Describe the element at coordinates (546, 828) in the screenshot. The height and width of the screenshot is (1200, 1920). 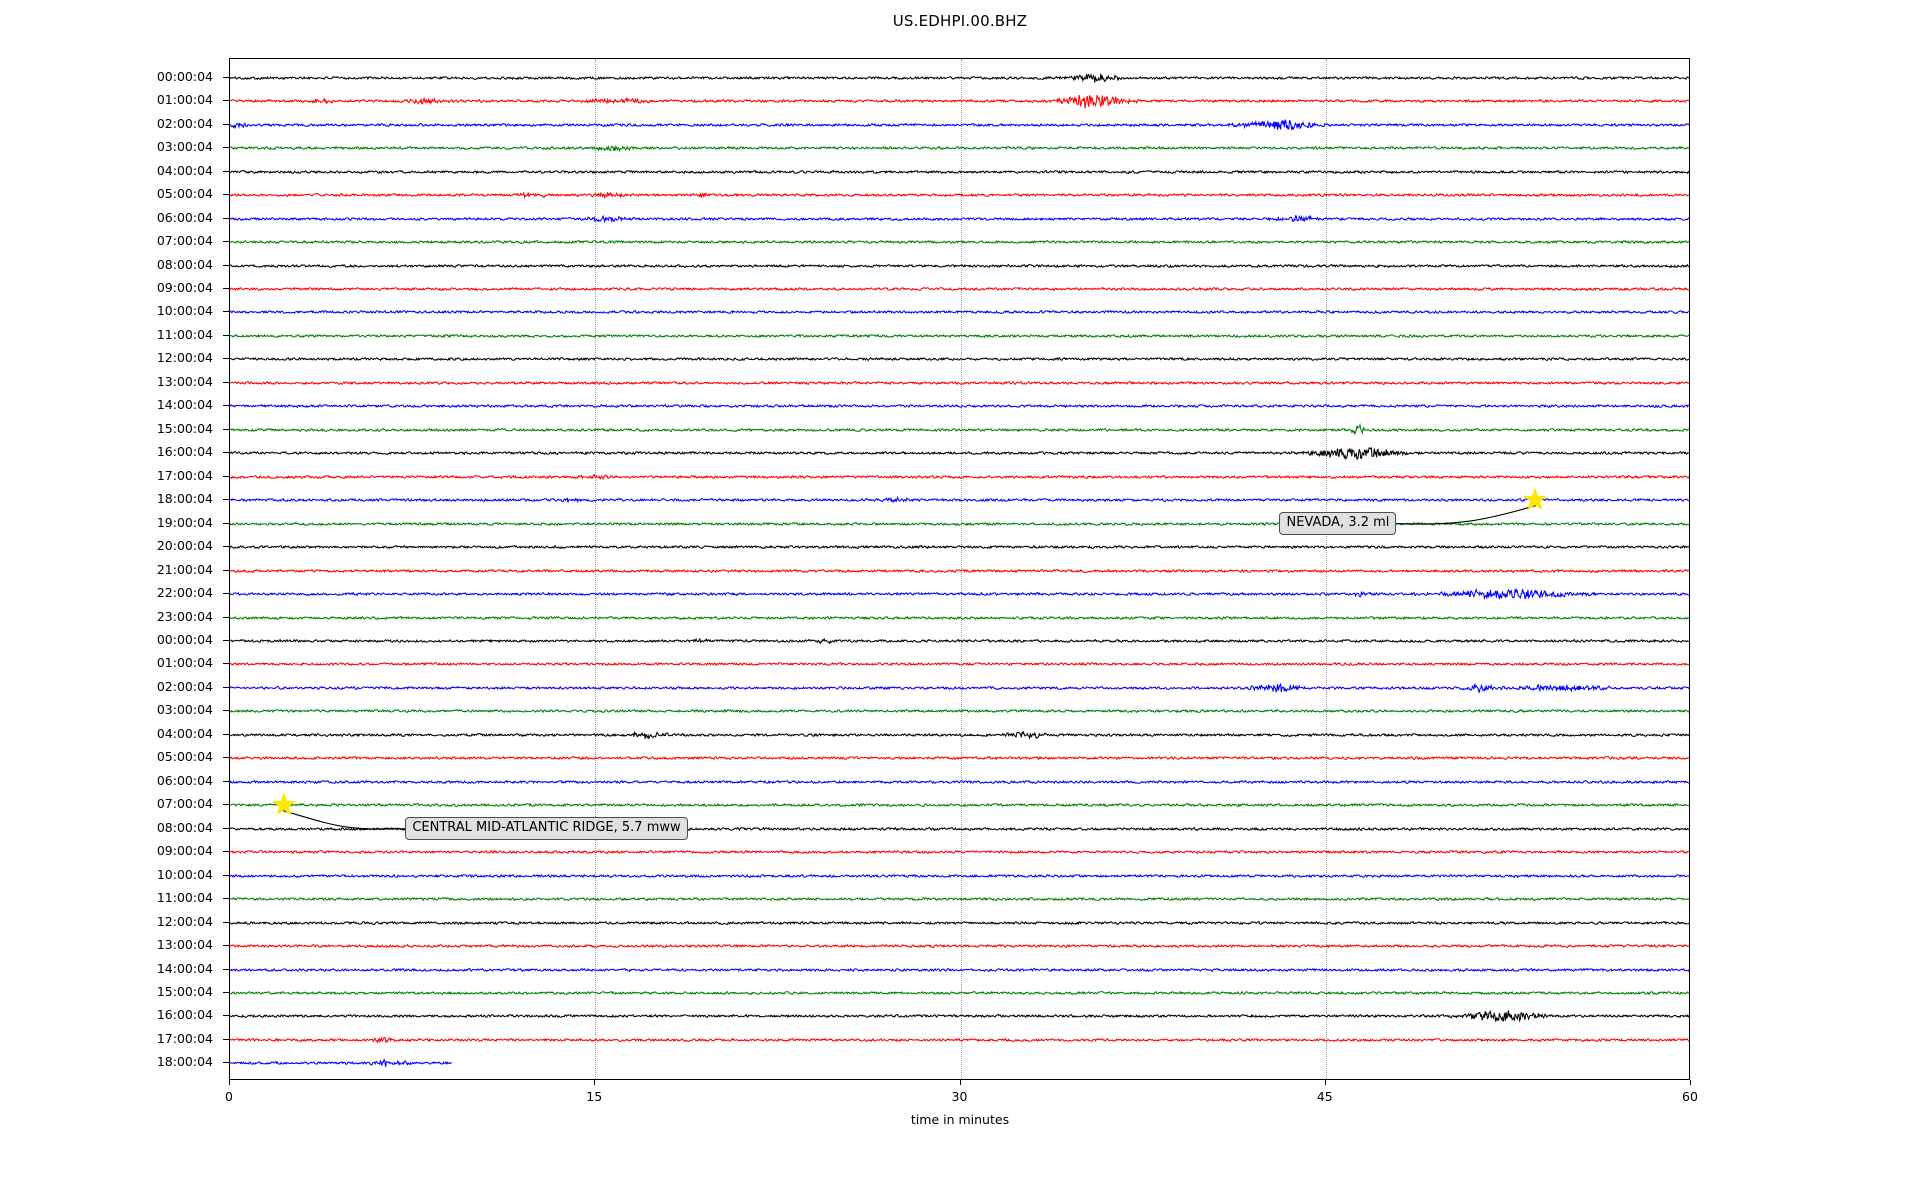
I see `annotation-label-central-mid-atlantic-ridge: CENTRAL MID-ATLANTIC RIDGE, 5.7 mww` at that location.